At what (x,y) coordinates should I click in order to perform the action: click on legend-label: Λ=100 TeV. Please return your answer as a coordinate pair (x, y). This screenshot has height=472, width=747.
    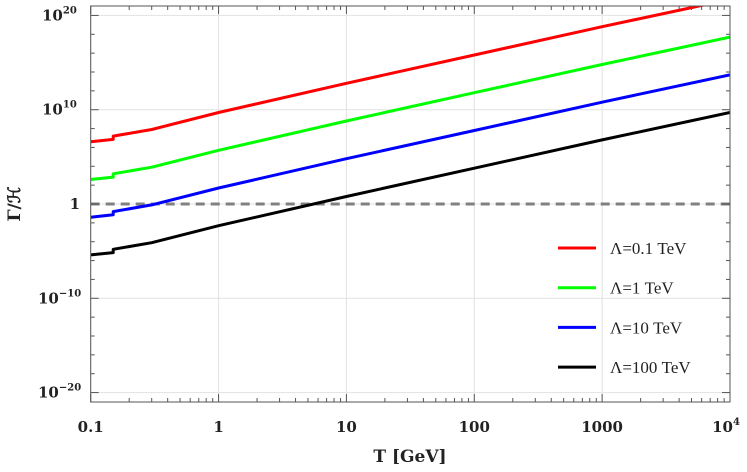
    Looking at the image, I should click on (650, 367).